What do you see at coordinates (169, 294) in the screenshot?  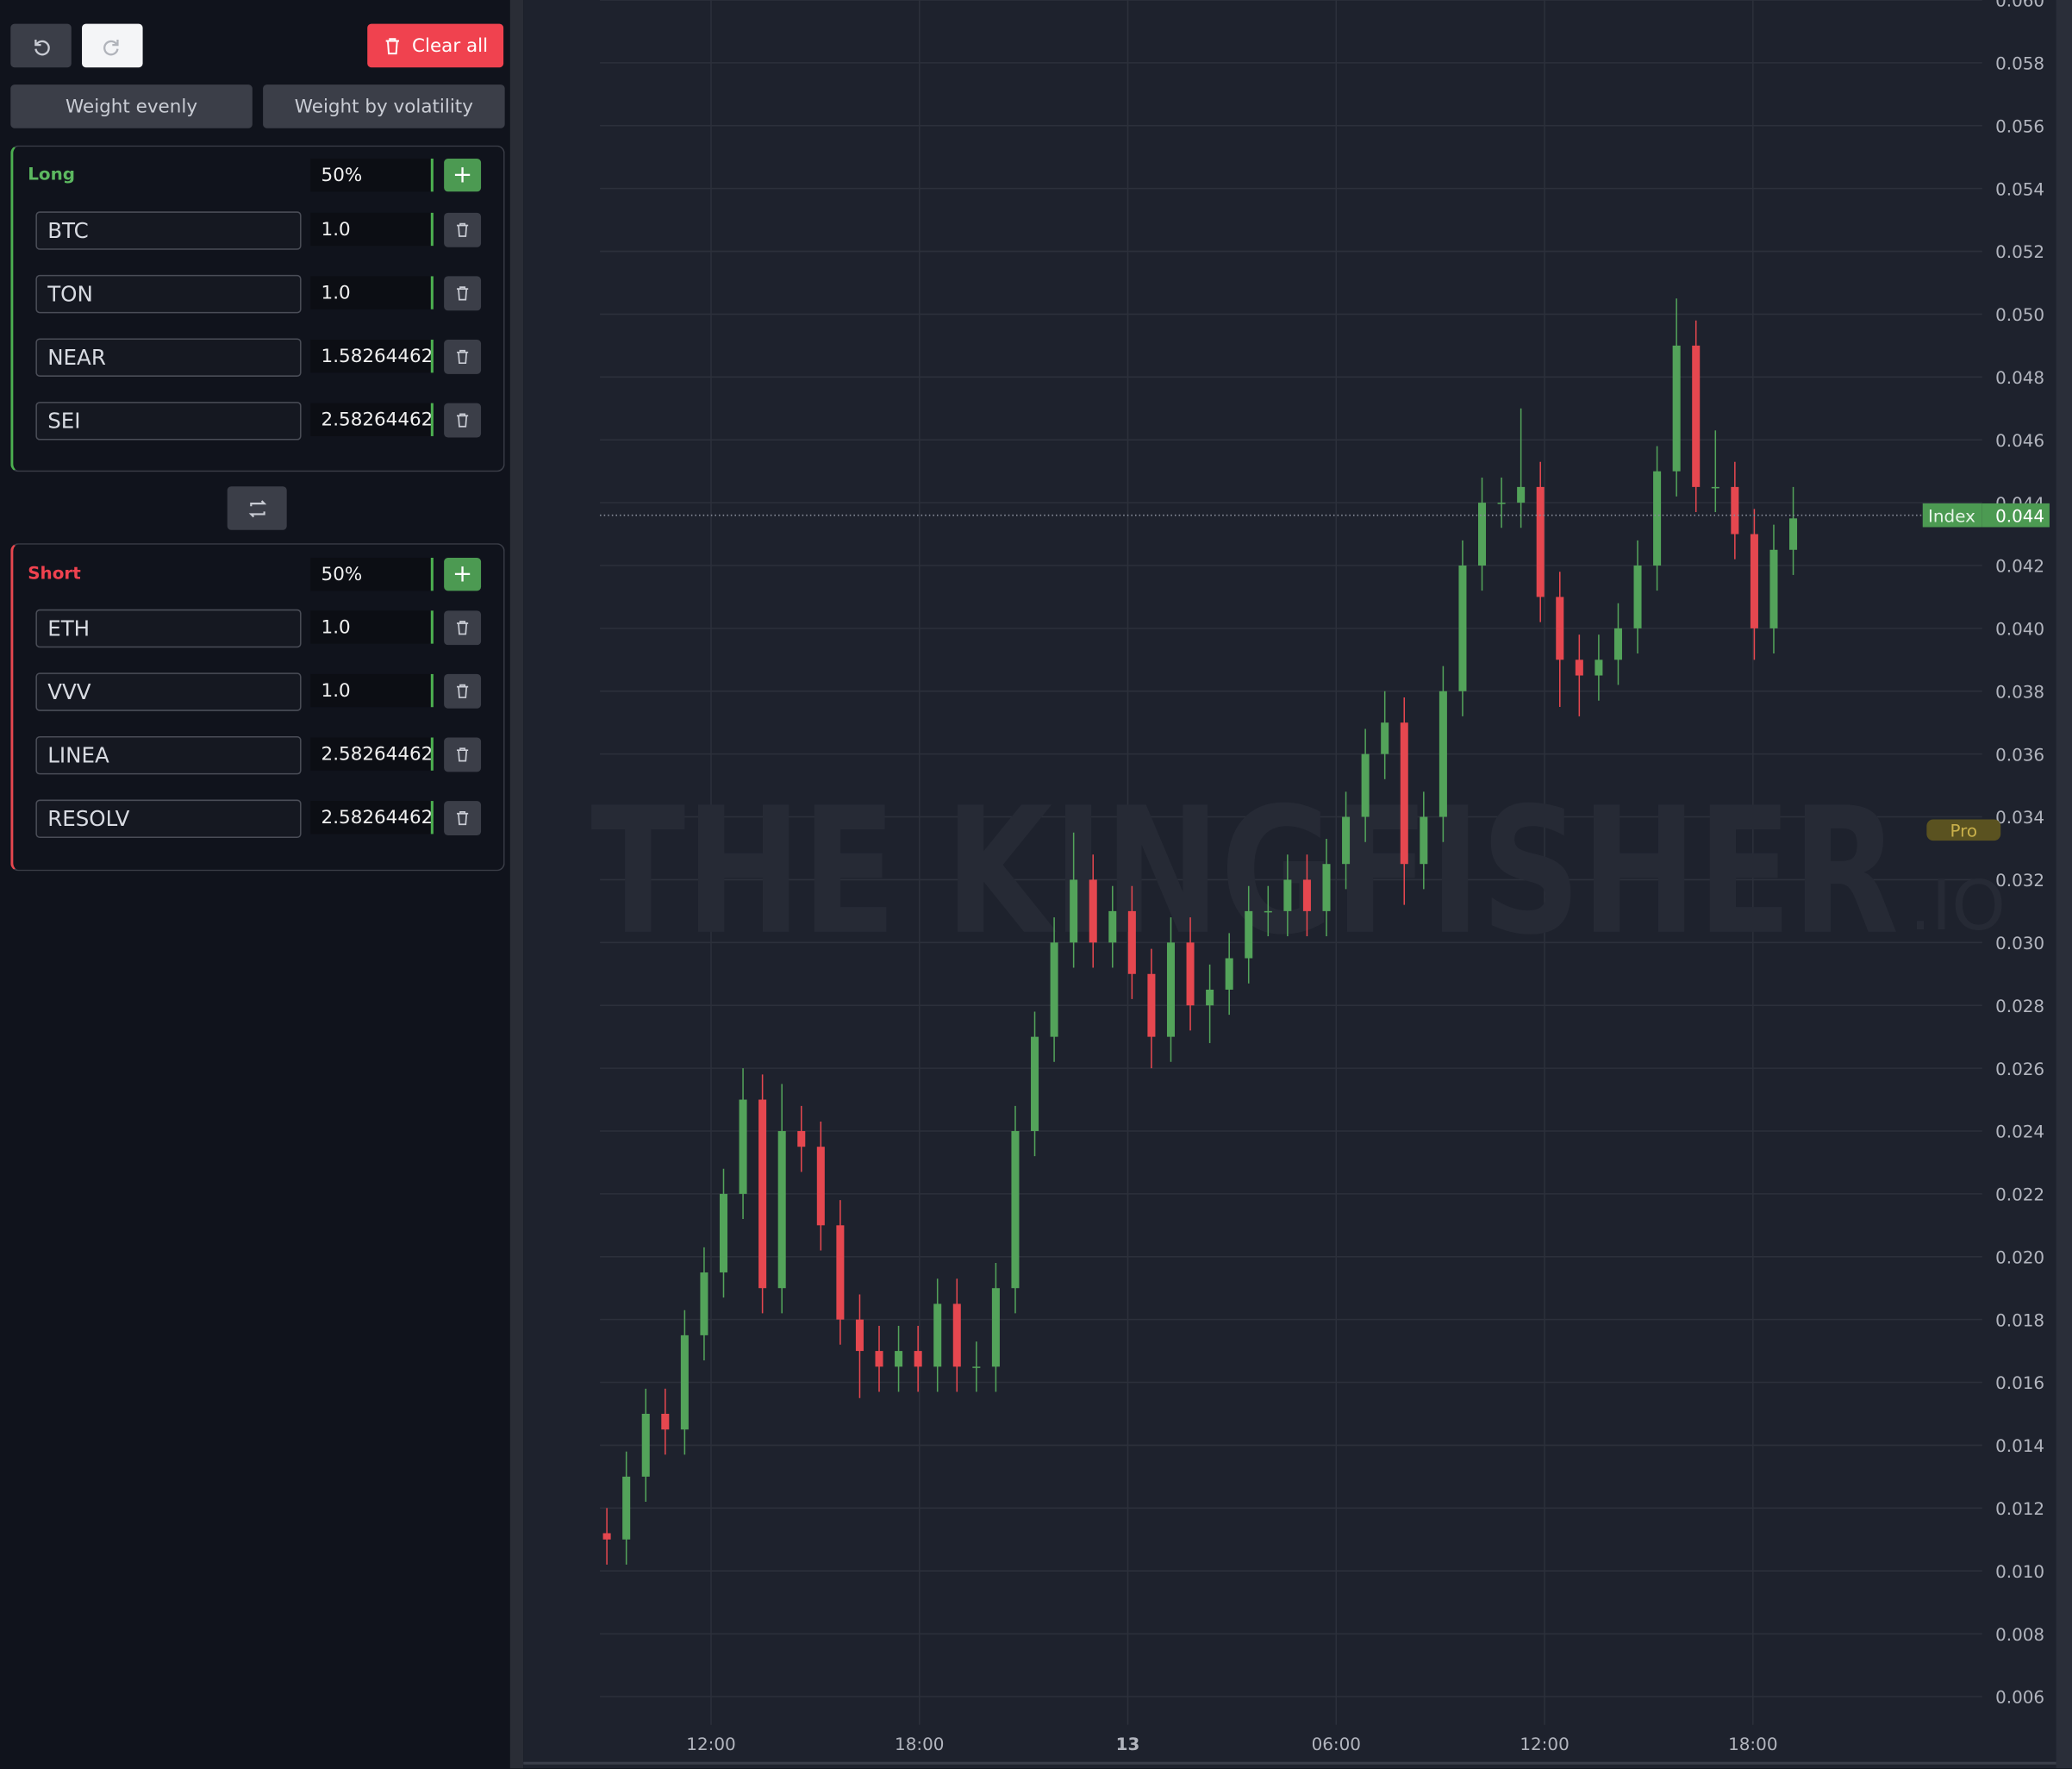 I see `asset-symbol: TON` at bounding box center [169, 294].